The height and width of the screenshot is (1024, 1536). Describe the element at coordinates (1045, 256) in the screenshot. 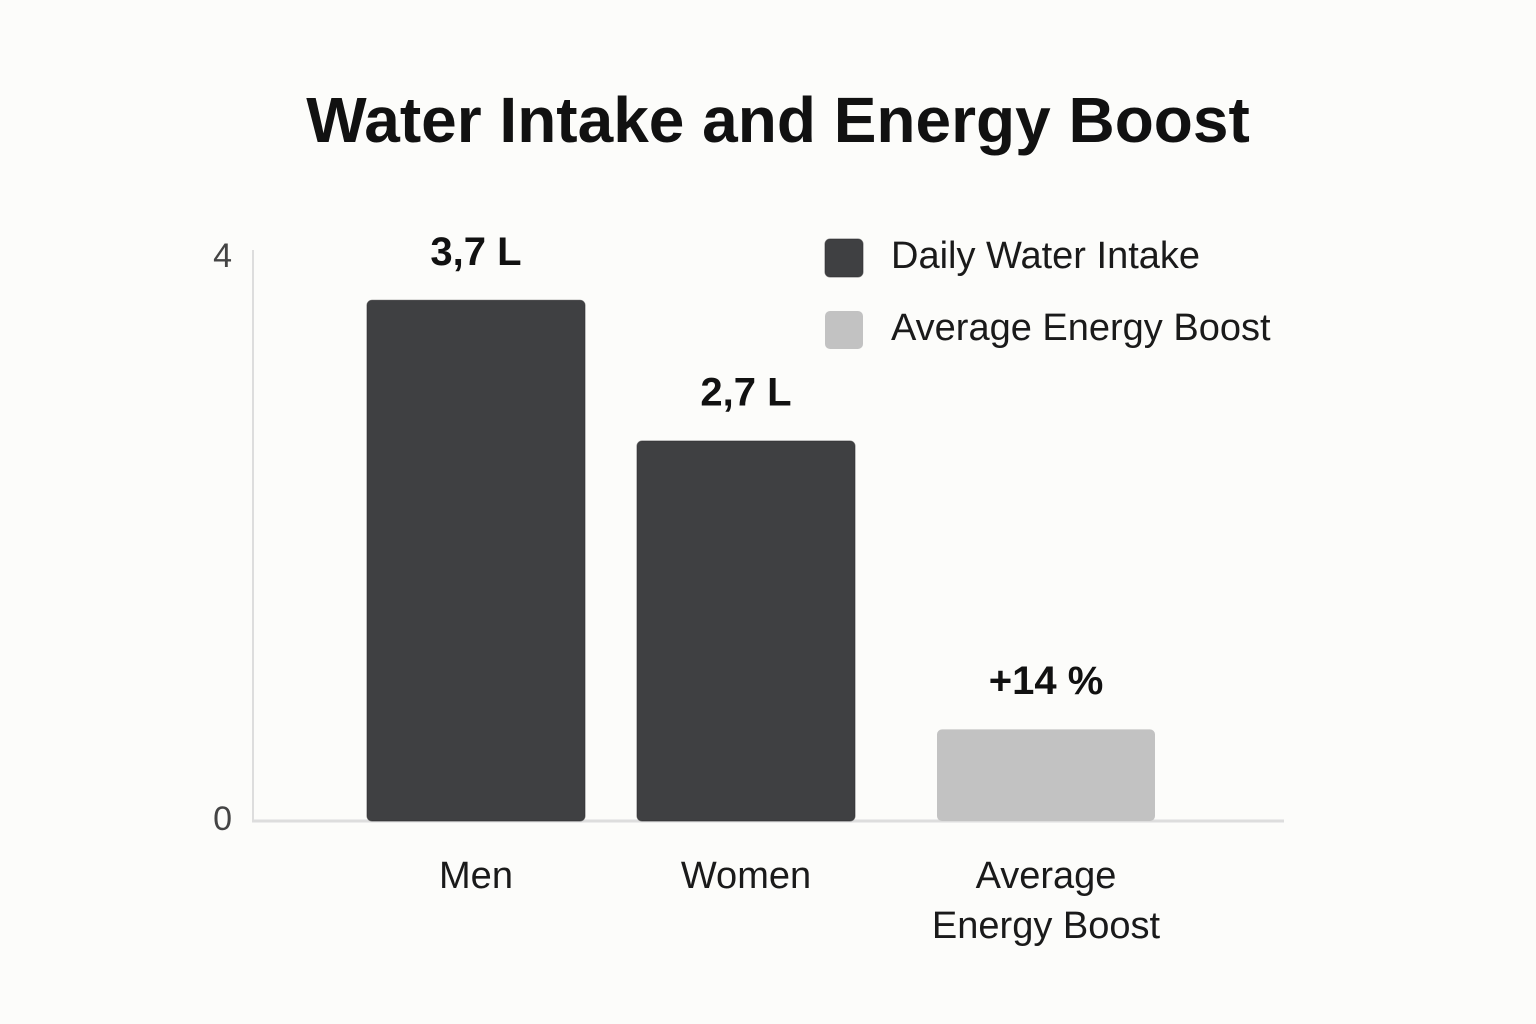

I see `legend-label: Daily Water Intake` at that location.